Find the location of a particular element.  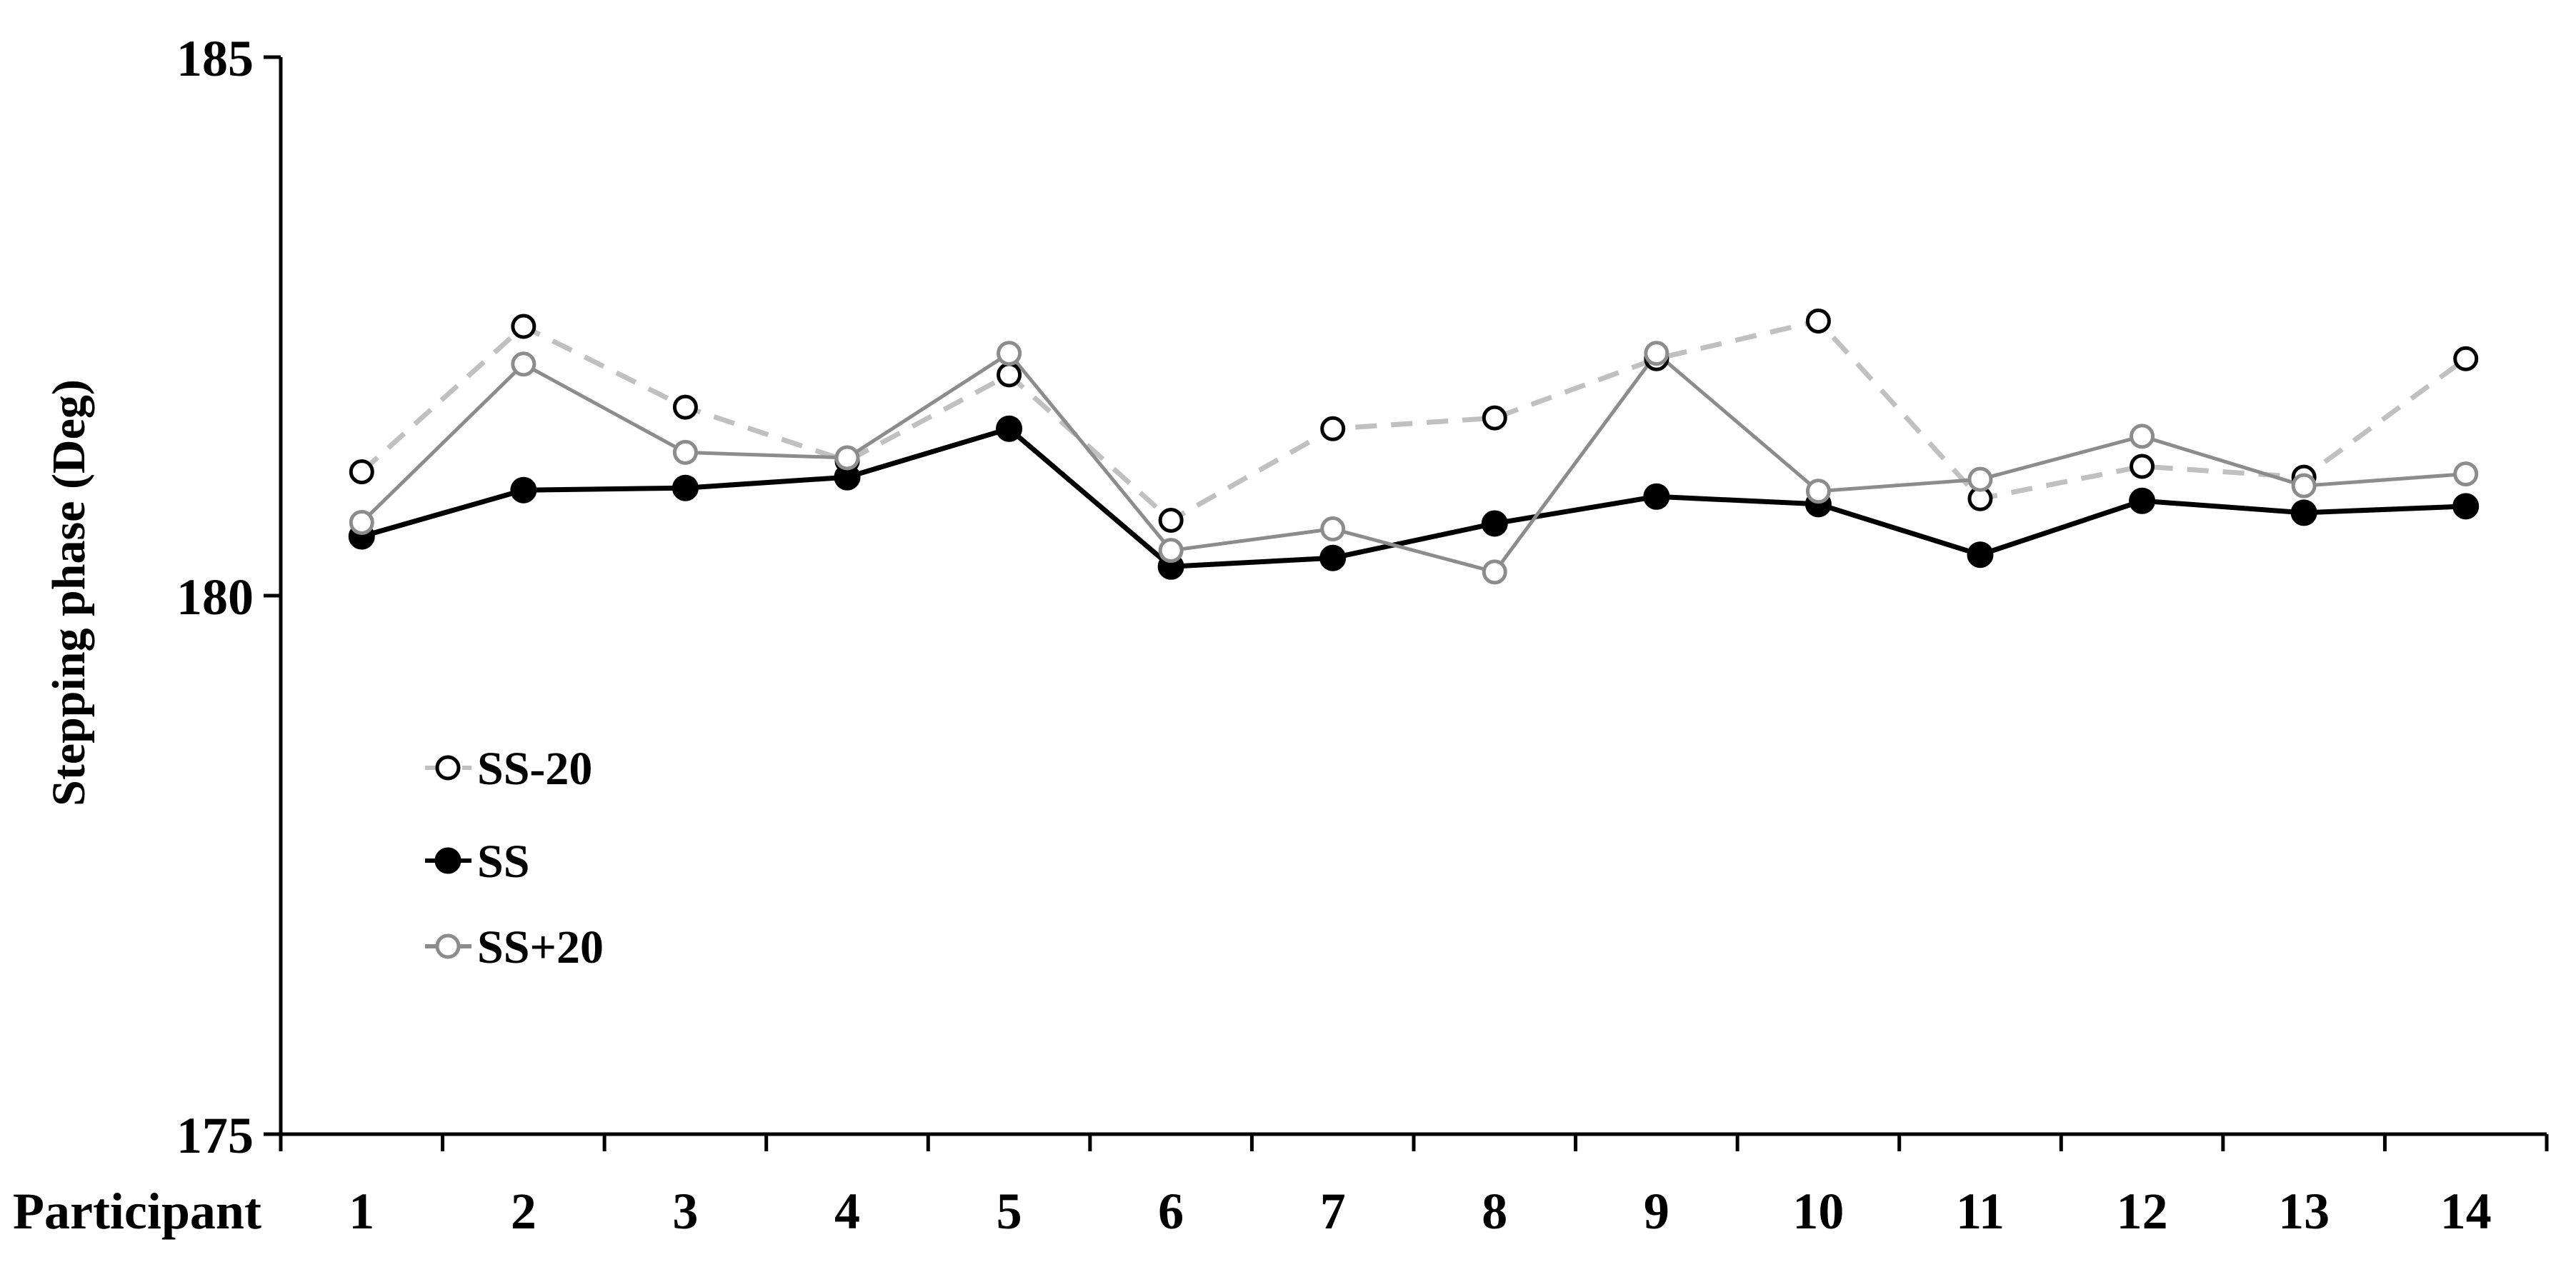

series-SS+20 is located at coordinates (1413, 462).